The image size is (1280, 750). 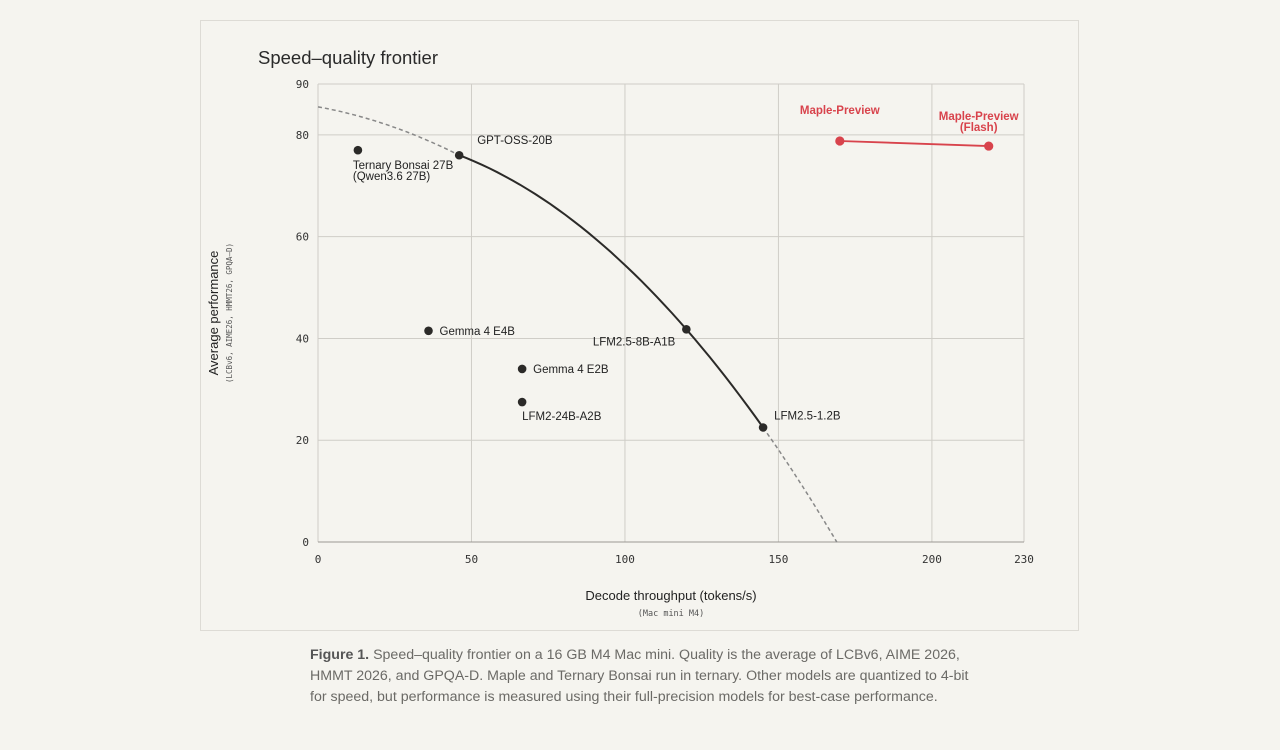 I want to click on y-tick-label: 20, so click(x=302, y=440).